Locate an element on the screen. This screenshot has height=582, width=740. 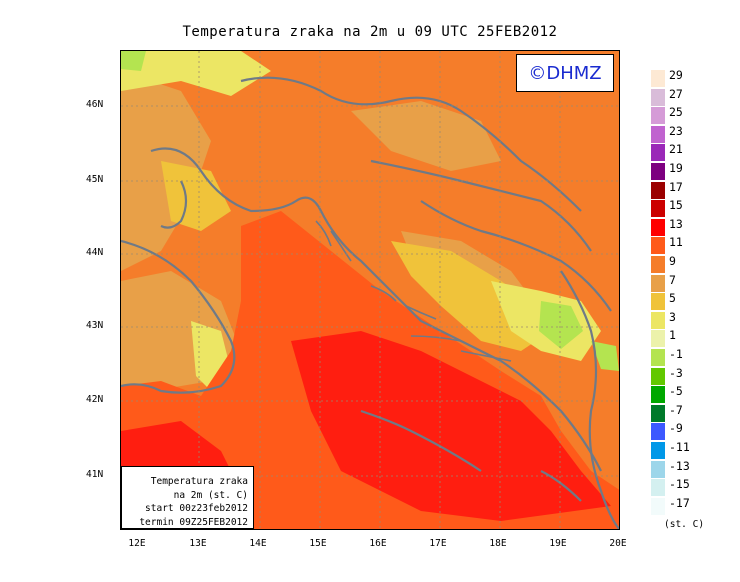
legend-unit: (st. C) is located at coordinates (684, 524).